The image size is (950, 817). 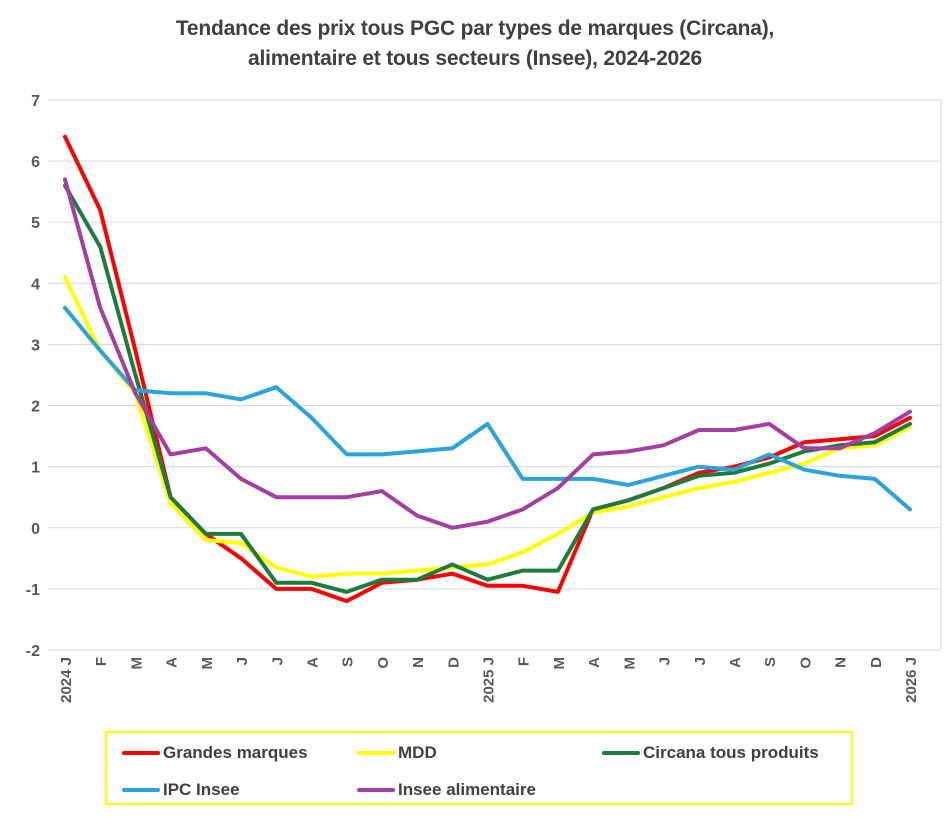 I want to click on y-axis-tick-label: 1, so click(x=35, y=468).